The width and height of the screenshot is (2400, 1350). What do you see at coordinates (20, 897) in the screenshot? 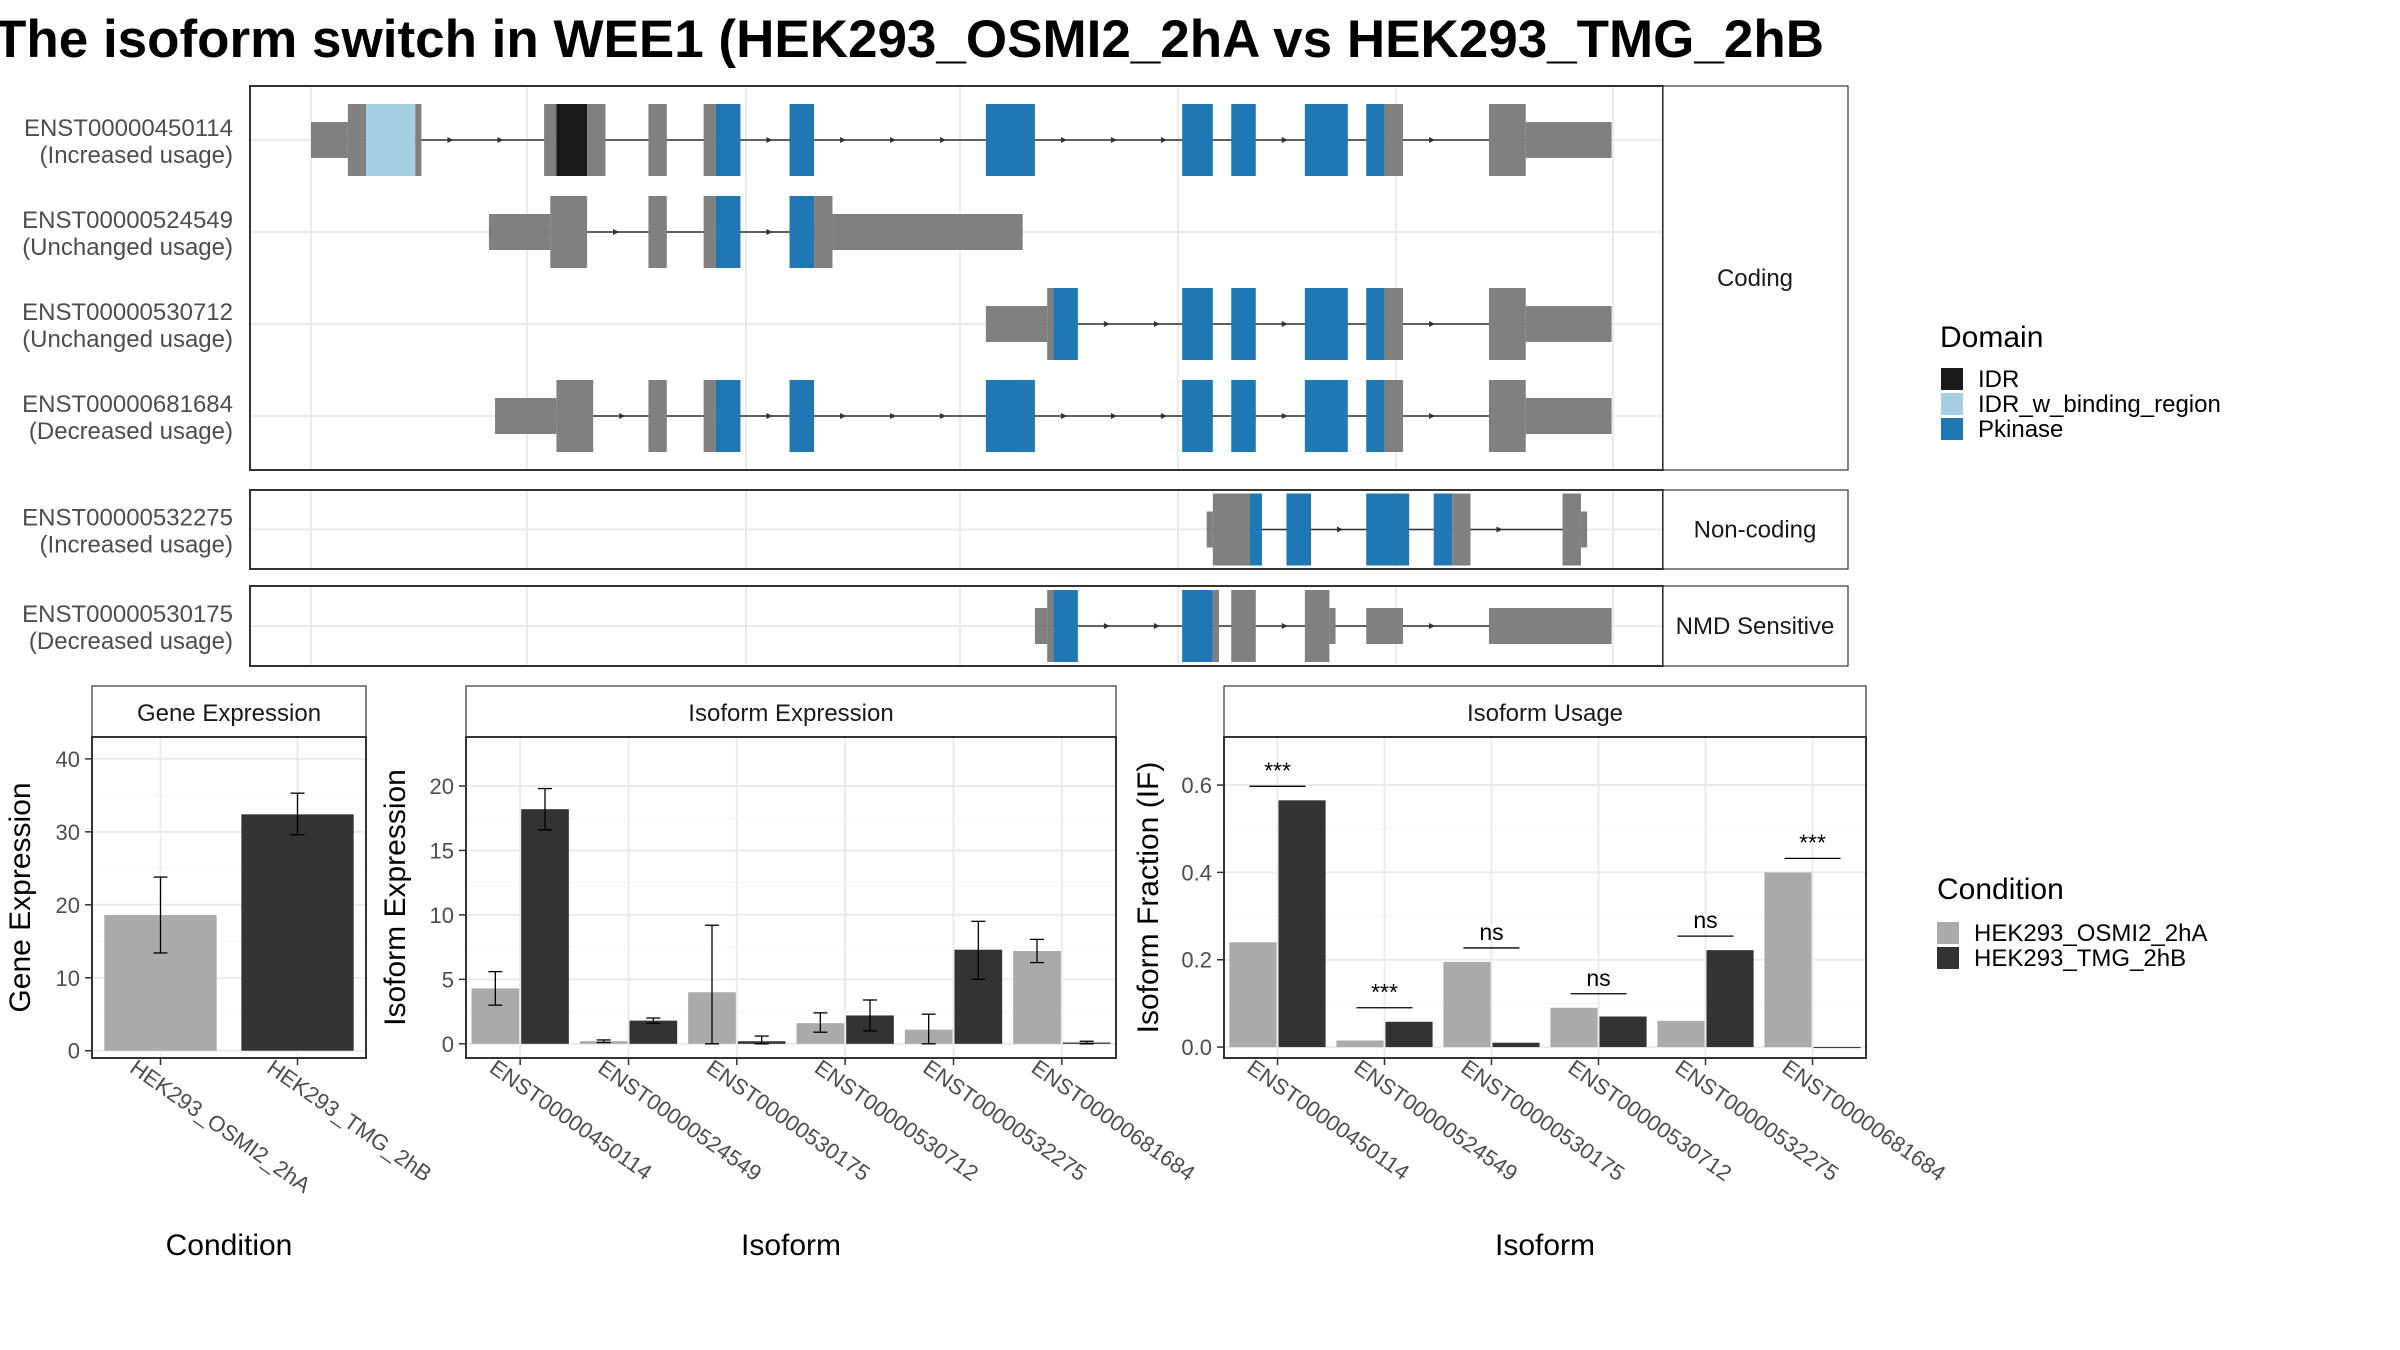
I see `y-axis-title: Gene Expression` at bounding box center [20, 897].